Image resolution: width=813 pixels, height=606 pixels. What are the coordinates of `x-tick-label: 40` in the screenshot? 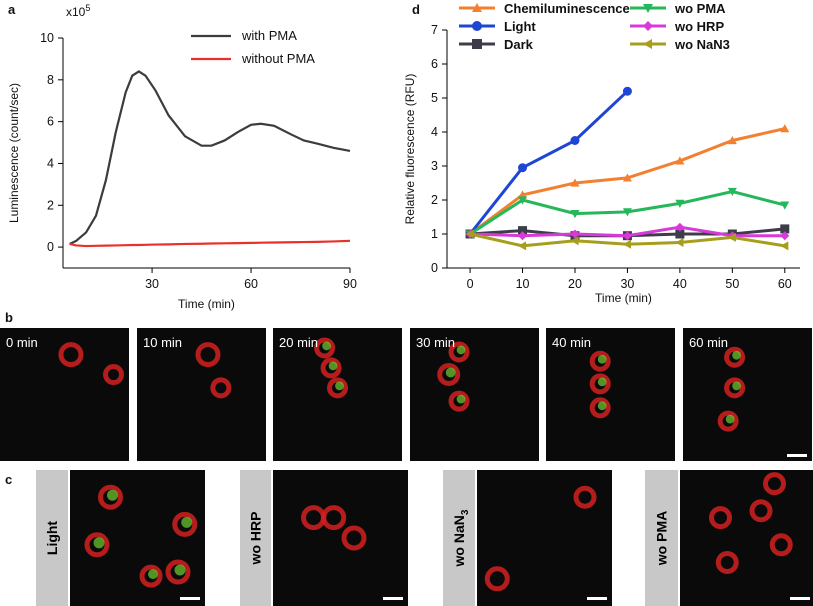 It's located at (680, 284).